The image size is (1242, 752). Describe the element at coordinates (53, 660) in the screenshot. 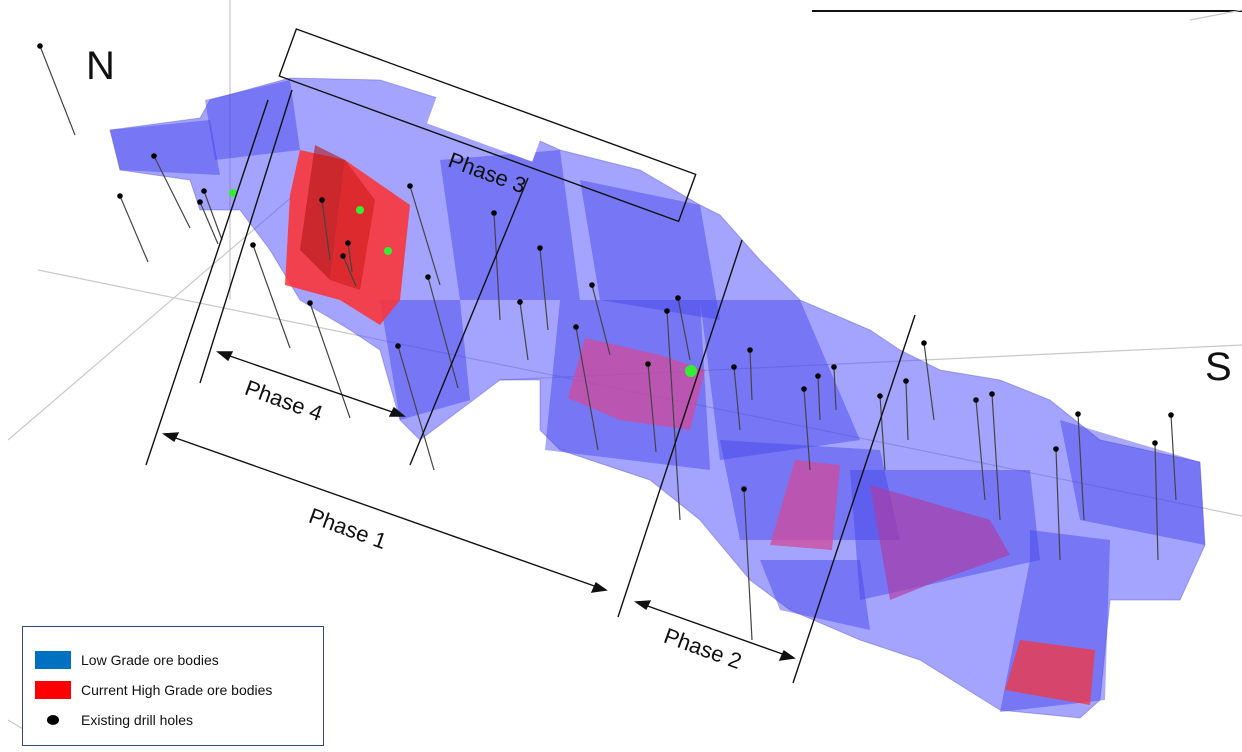

I see `low-grade-swatch` at that location.